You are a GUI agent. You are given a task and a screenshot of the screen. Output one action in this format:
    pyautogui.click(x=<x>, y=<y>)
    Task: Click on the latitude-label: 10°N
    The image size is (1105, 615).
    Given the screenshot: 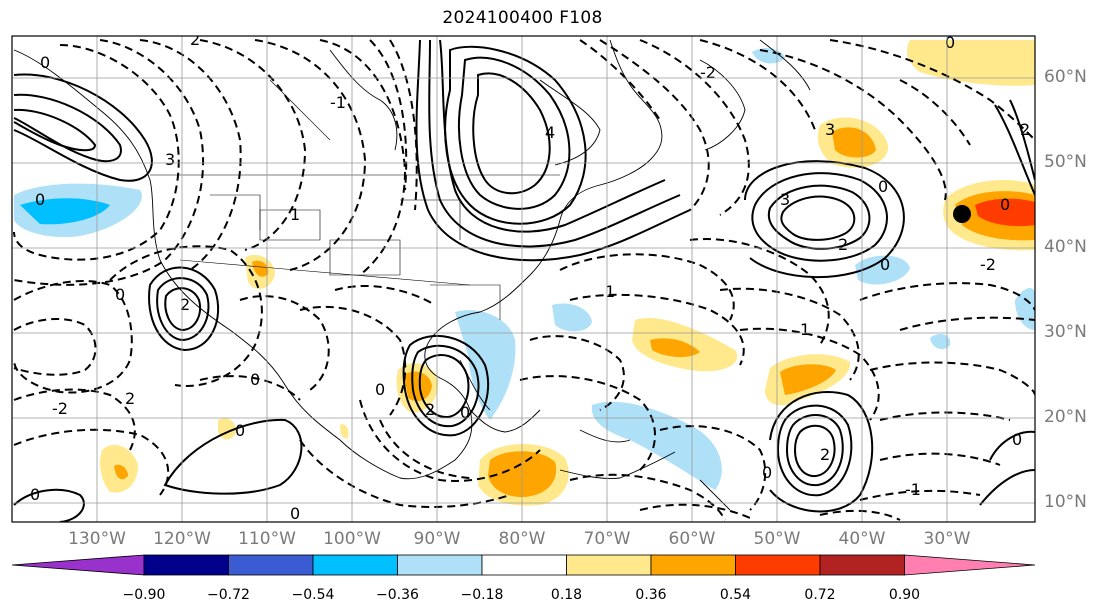 What is the action you would take?
    pyautogui.click(x=1065, y=502)
    